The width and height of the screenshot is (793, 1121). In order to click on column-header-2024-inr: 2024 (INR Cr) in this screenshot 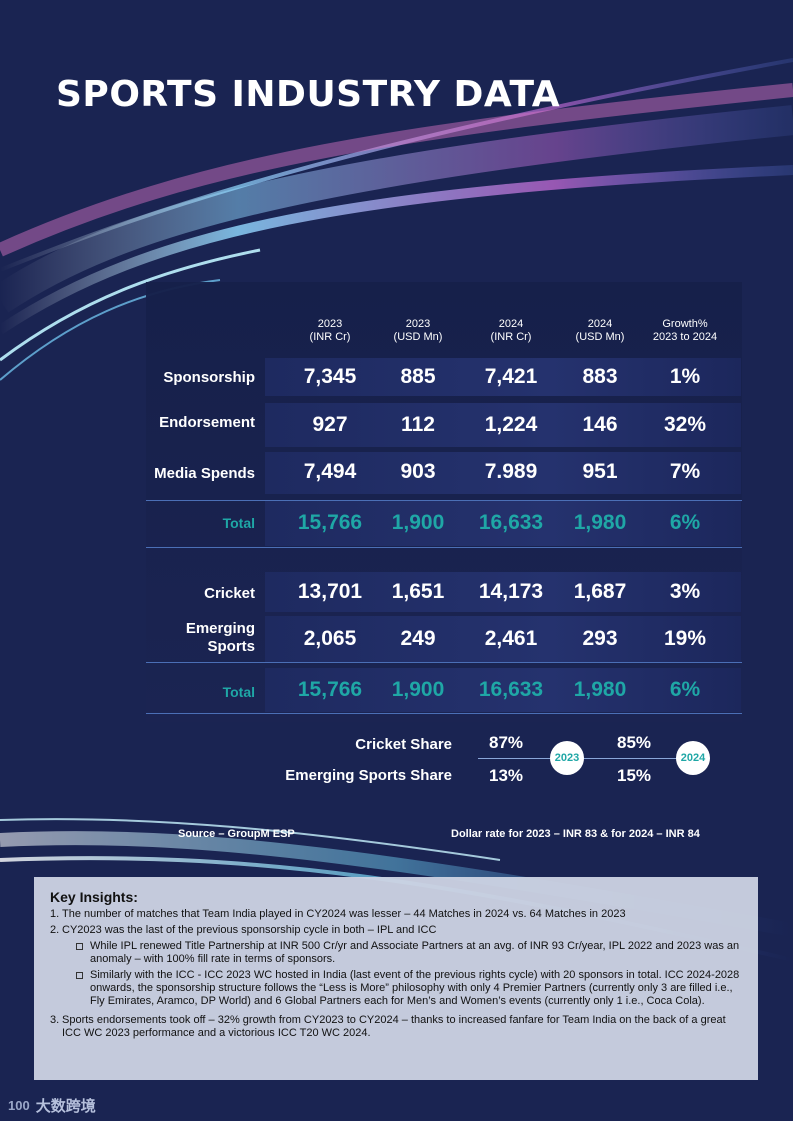, I will do `click(511, 330)`.